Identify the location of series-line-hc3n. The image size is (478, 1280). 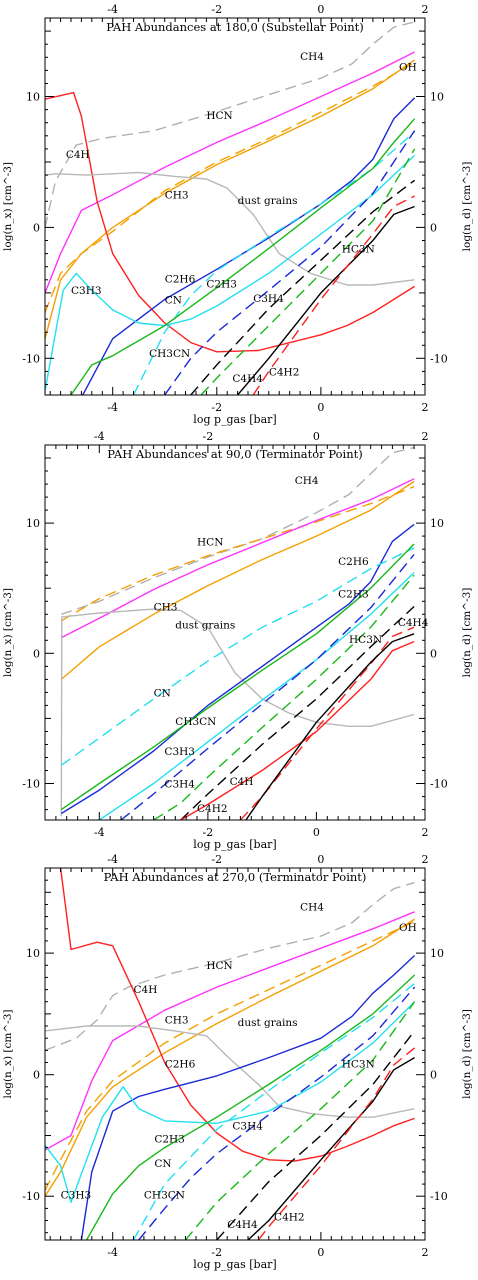
(316, 1135).